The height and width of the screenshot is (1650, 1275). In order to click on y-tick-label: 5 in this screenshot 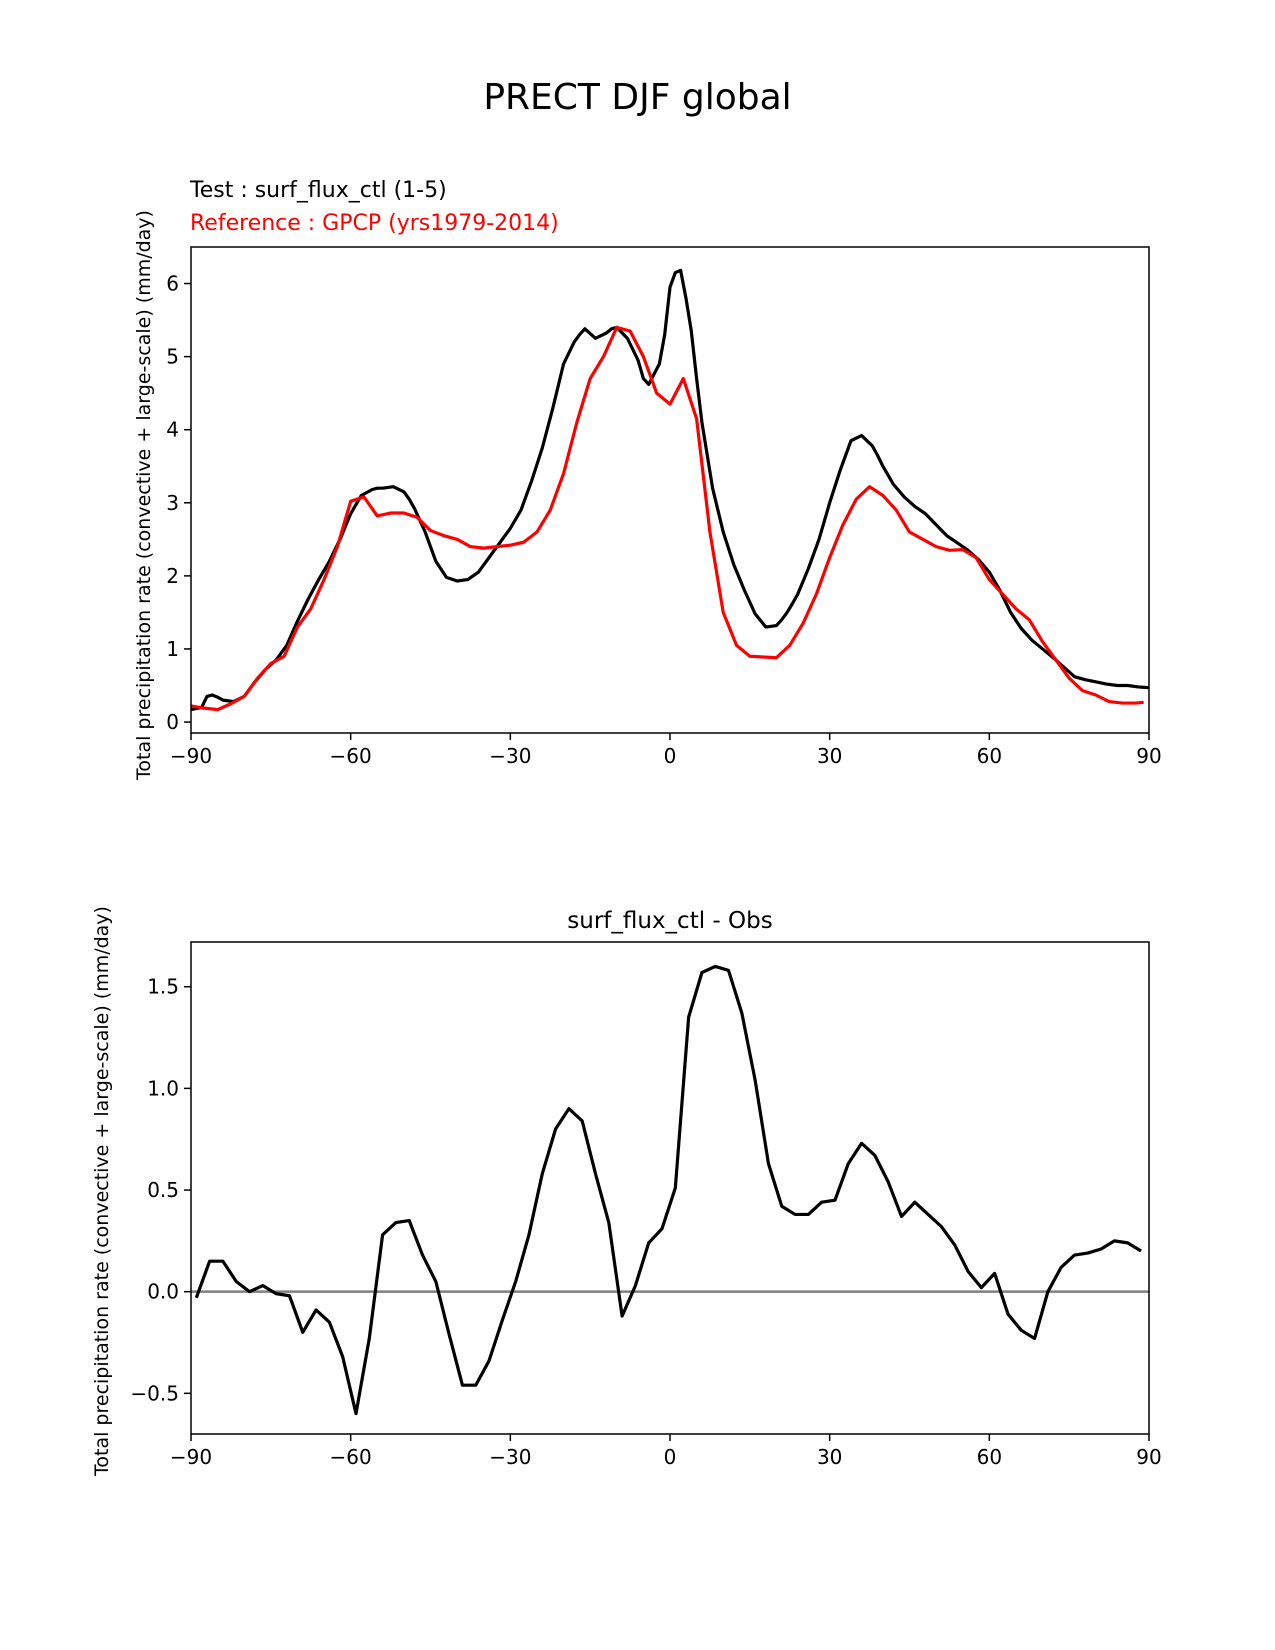, I will do `click(172, 357)`.